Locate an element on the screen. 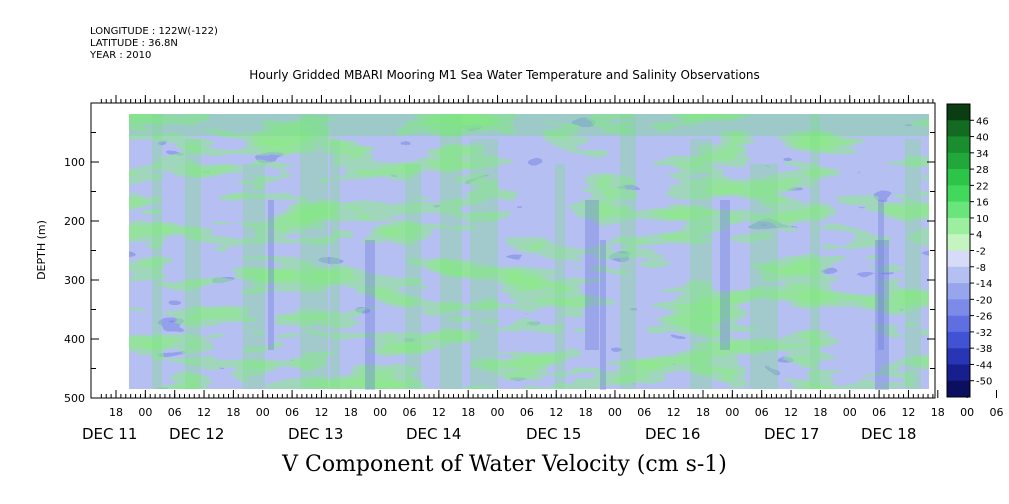 The width and height of the screenshot is (1009, 504). x-day-label: DEC 16 is located at coordinates (672, 434).